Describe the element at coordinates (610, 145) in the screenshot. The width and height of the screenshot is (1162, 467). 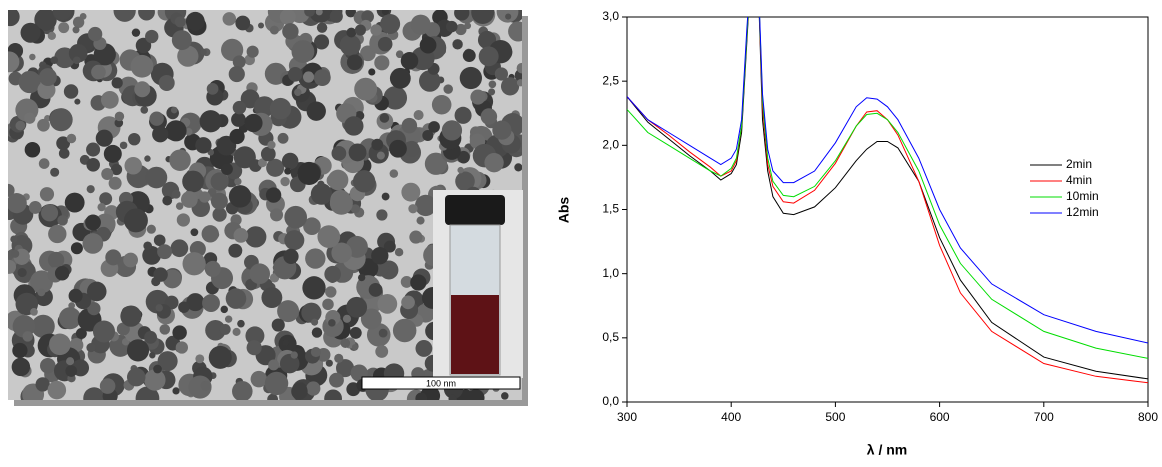
I see `y-tick-label: 2,0` at that location.